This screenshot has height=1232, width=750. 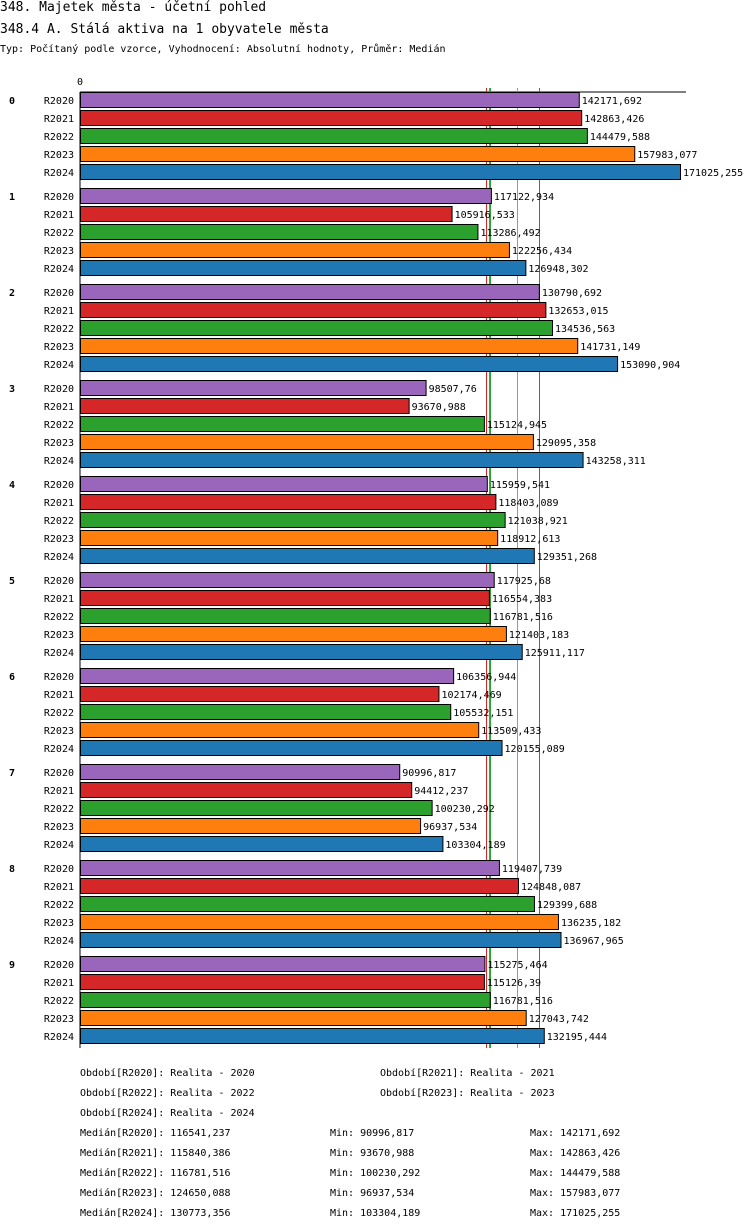 What do you see at coordinates (283, 964) in the screenshot?
I see `bar-9-r2020` at bounding box center [283, 964].